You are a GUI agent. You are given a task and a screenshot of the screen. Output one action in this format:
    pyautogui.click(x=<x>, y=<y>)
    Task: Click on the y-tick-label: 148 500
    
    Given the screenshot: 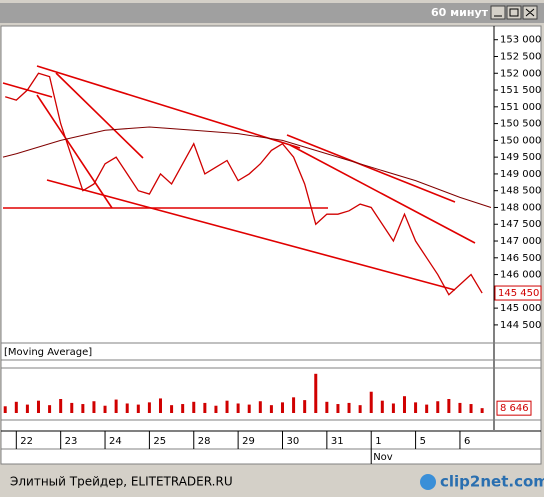 What is the action you would take?
    pyautogui.click(x=520, y=191)
    